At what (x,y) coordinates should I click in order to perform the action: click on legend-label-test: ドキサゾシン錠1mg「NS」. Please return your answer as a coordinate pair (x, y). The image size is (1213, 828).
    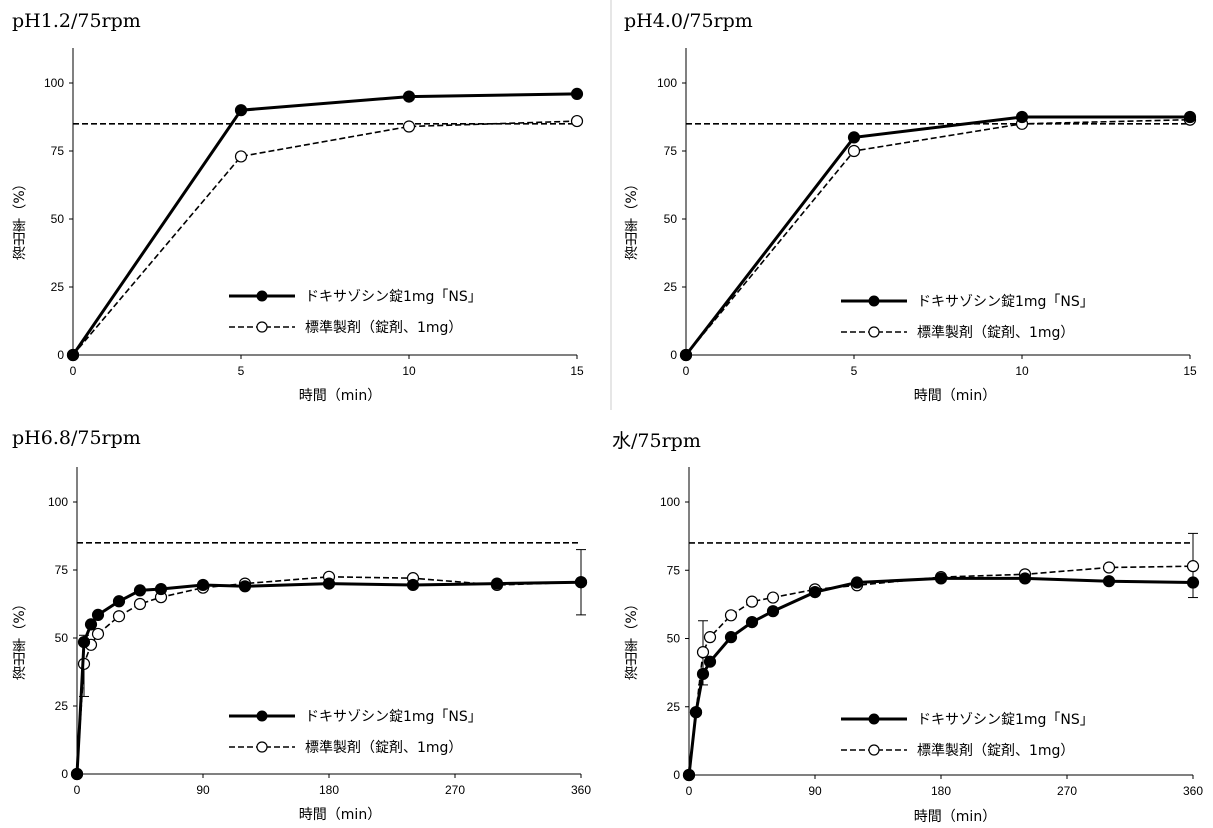
    Looking at the image, I should click on (393, 717).